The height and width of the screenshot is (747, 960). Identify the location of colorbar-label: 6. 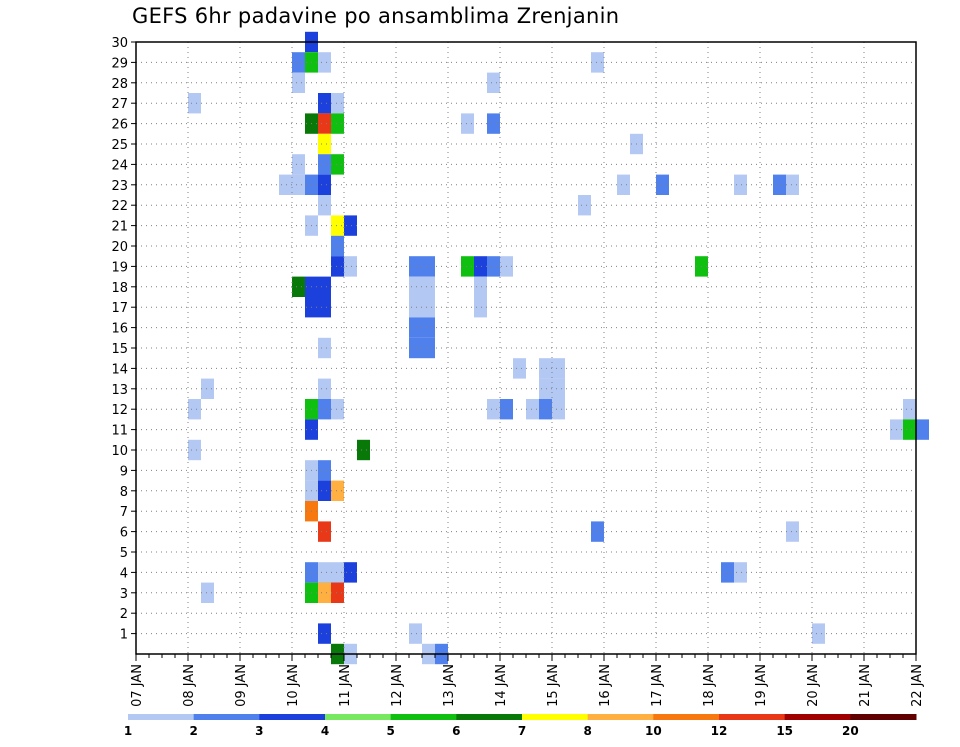
(456, 731).